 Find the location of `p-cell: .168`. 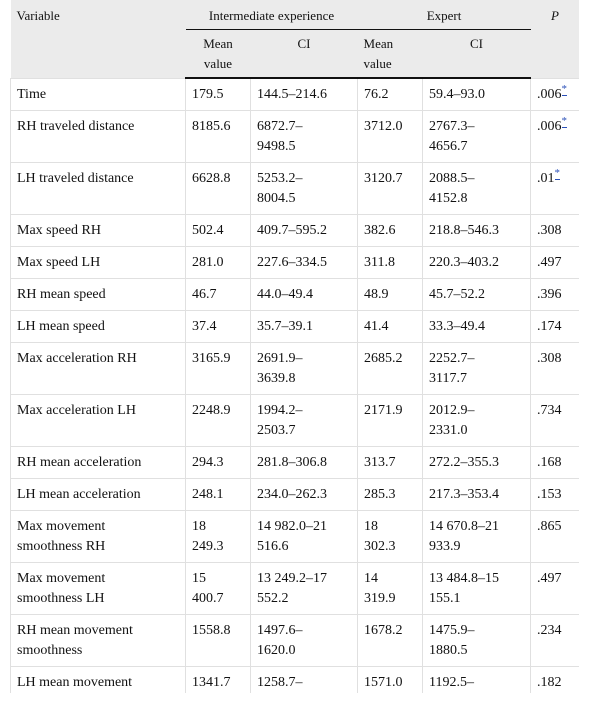

p-cell: .168 is located at coordinates (554, 462).